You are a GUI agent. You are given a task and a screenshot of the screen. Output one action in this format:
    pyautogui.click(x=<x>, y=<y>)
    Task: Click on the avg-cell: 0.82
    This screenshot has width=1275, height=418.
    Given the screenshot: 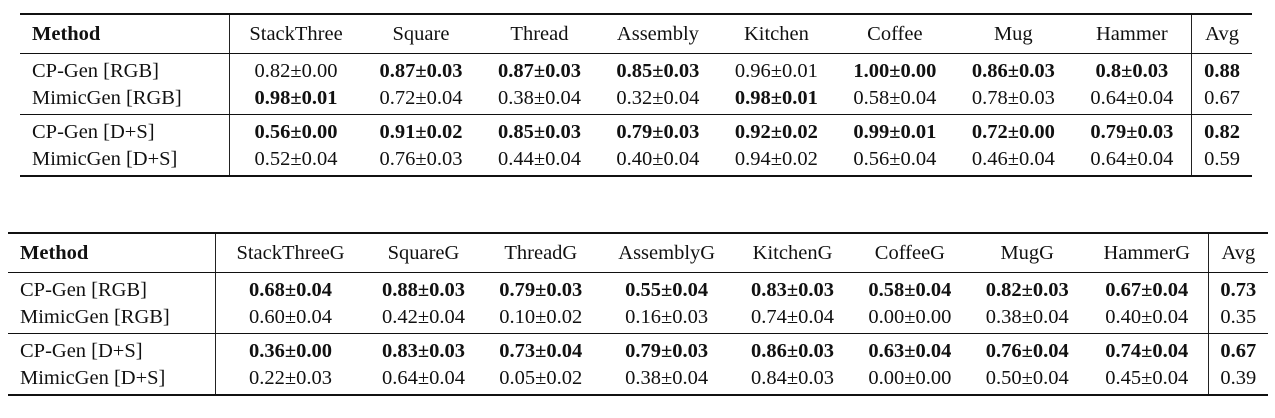 What is the action you would take?
    pyautogui.click(x=1221, y=130)
    